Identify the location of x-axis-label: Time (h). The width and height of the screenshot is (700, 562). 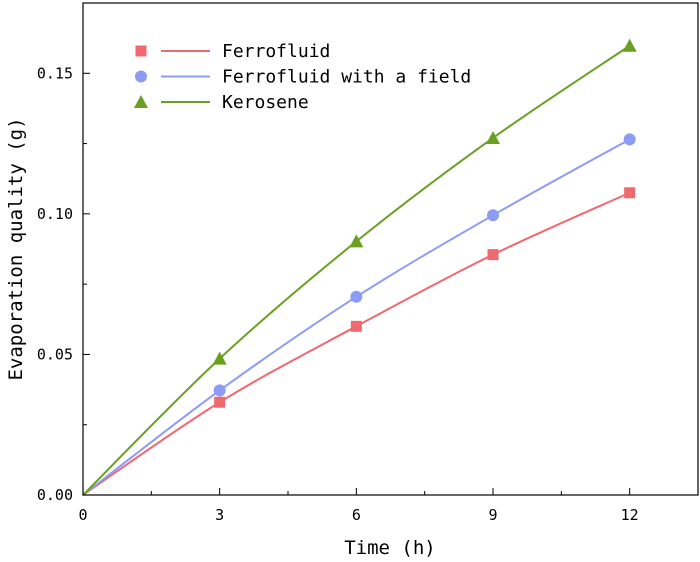
(390, 548).